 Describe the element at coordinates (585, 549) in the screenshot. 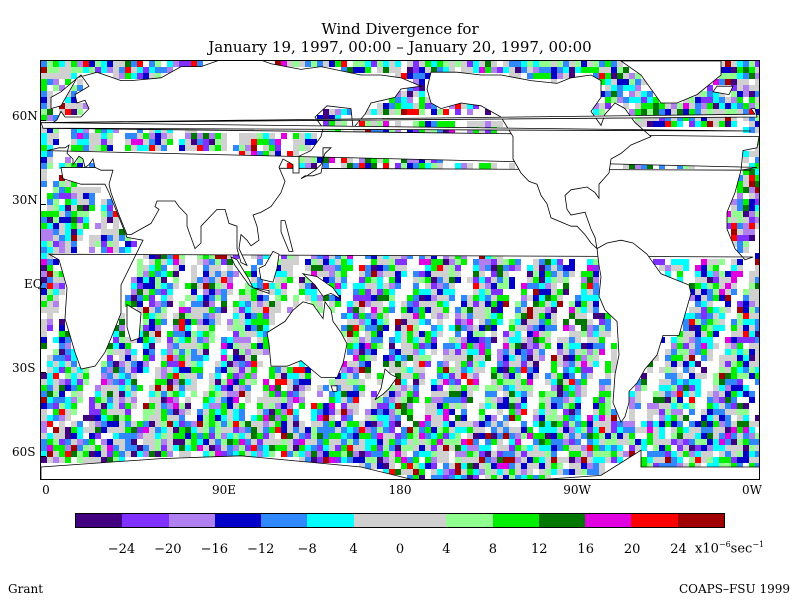

I see `legend-tick-label: 16` at that location.